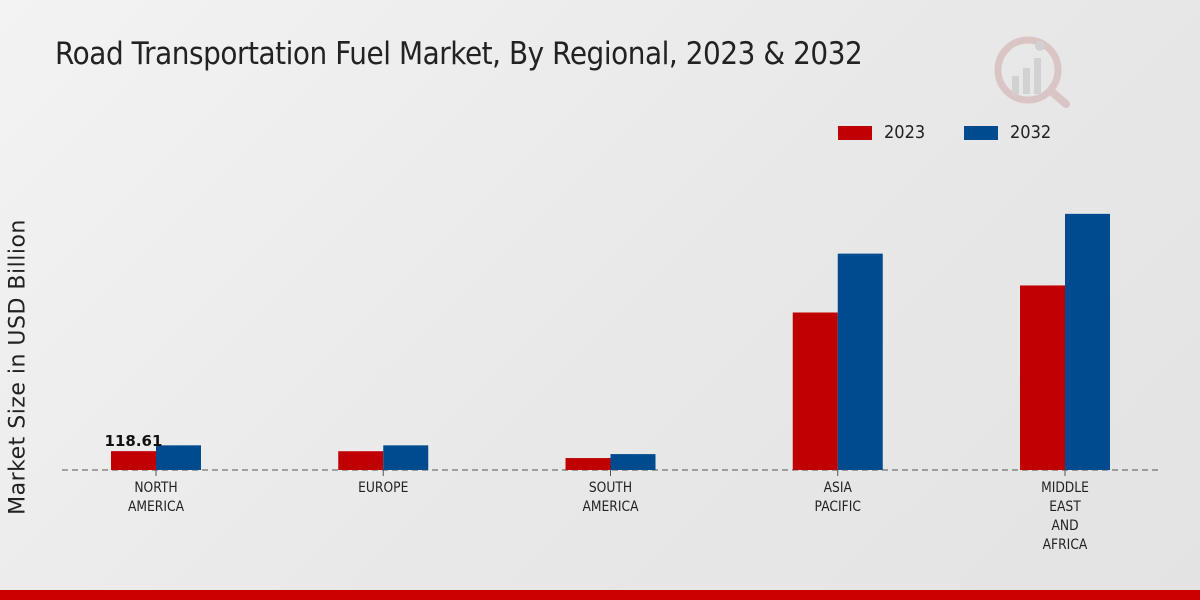 This screenshot has height=600, width=1200. Describe the element at coordinates (1064, 526) in the screenshot. I see `x-tick-label-line: AND` at that location.